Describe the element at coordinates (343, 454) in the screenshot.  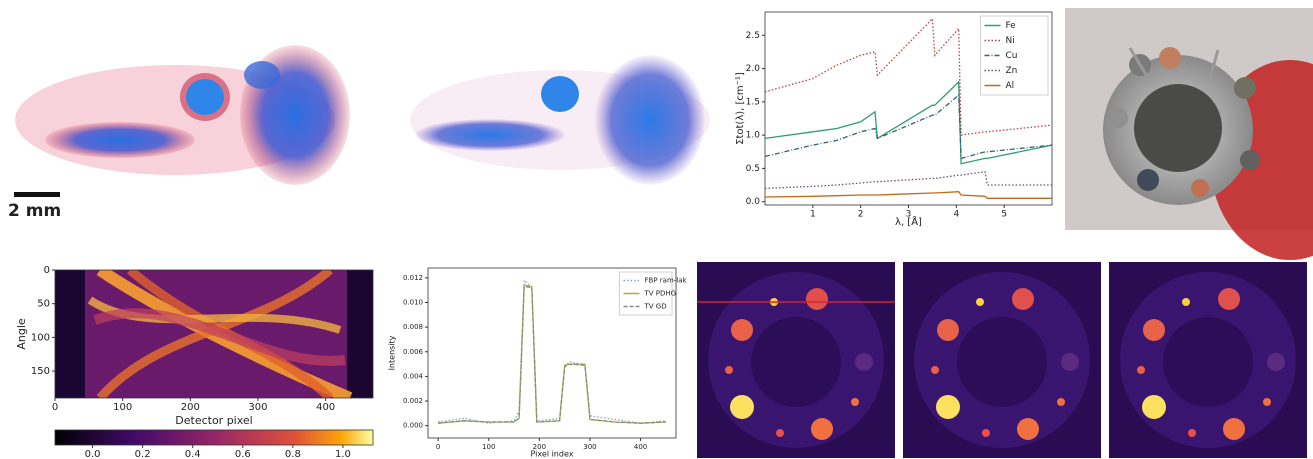
I see `colorbar-tick-label: 1.0` at that location.